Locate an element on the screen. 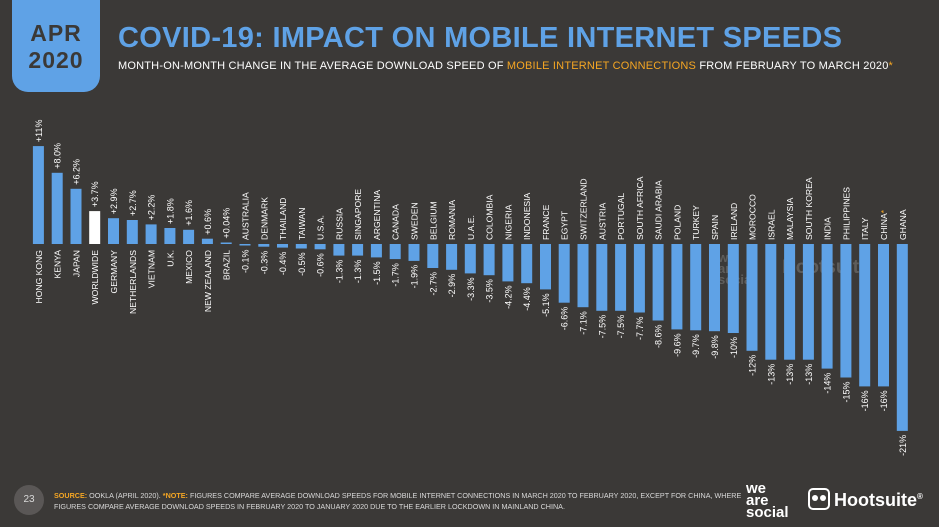 The height and width of the screenshot is (527, 939). category-label: CHINA* is located at coordinates (884, 224).